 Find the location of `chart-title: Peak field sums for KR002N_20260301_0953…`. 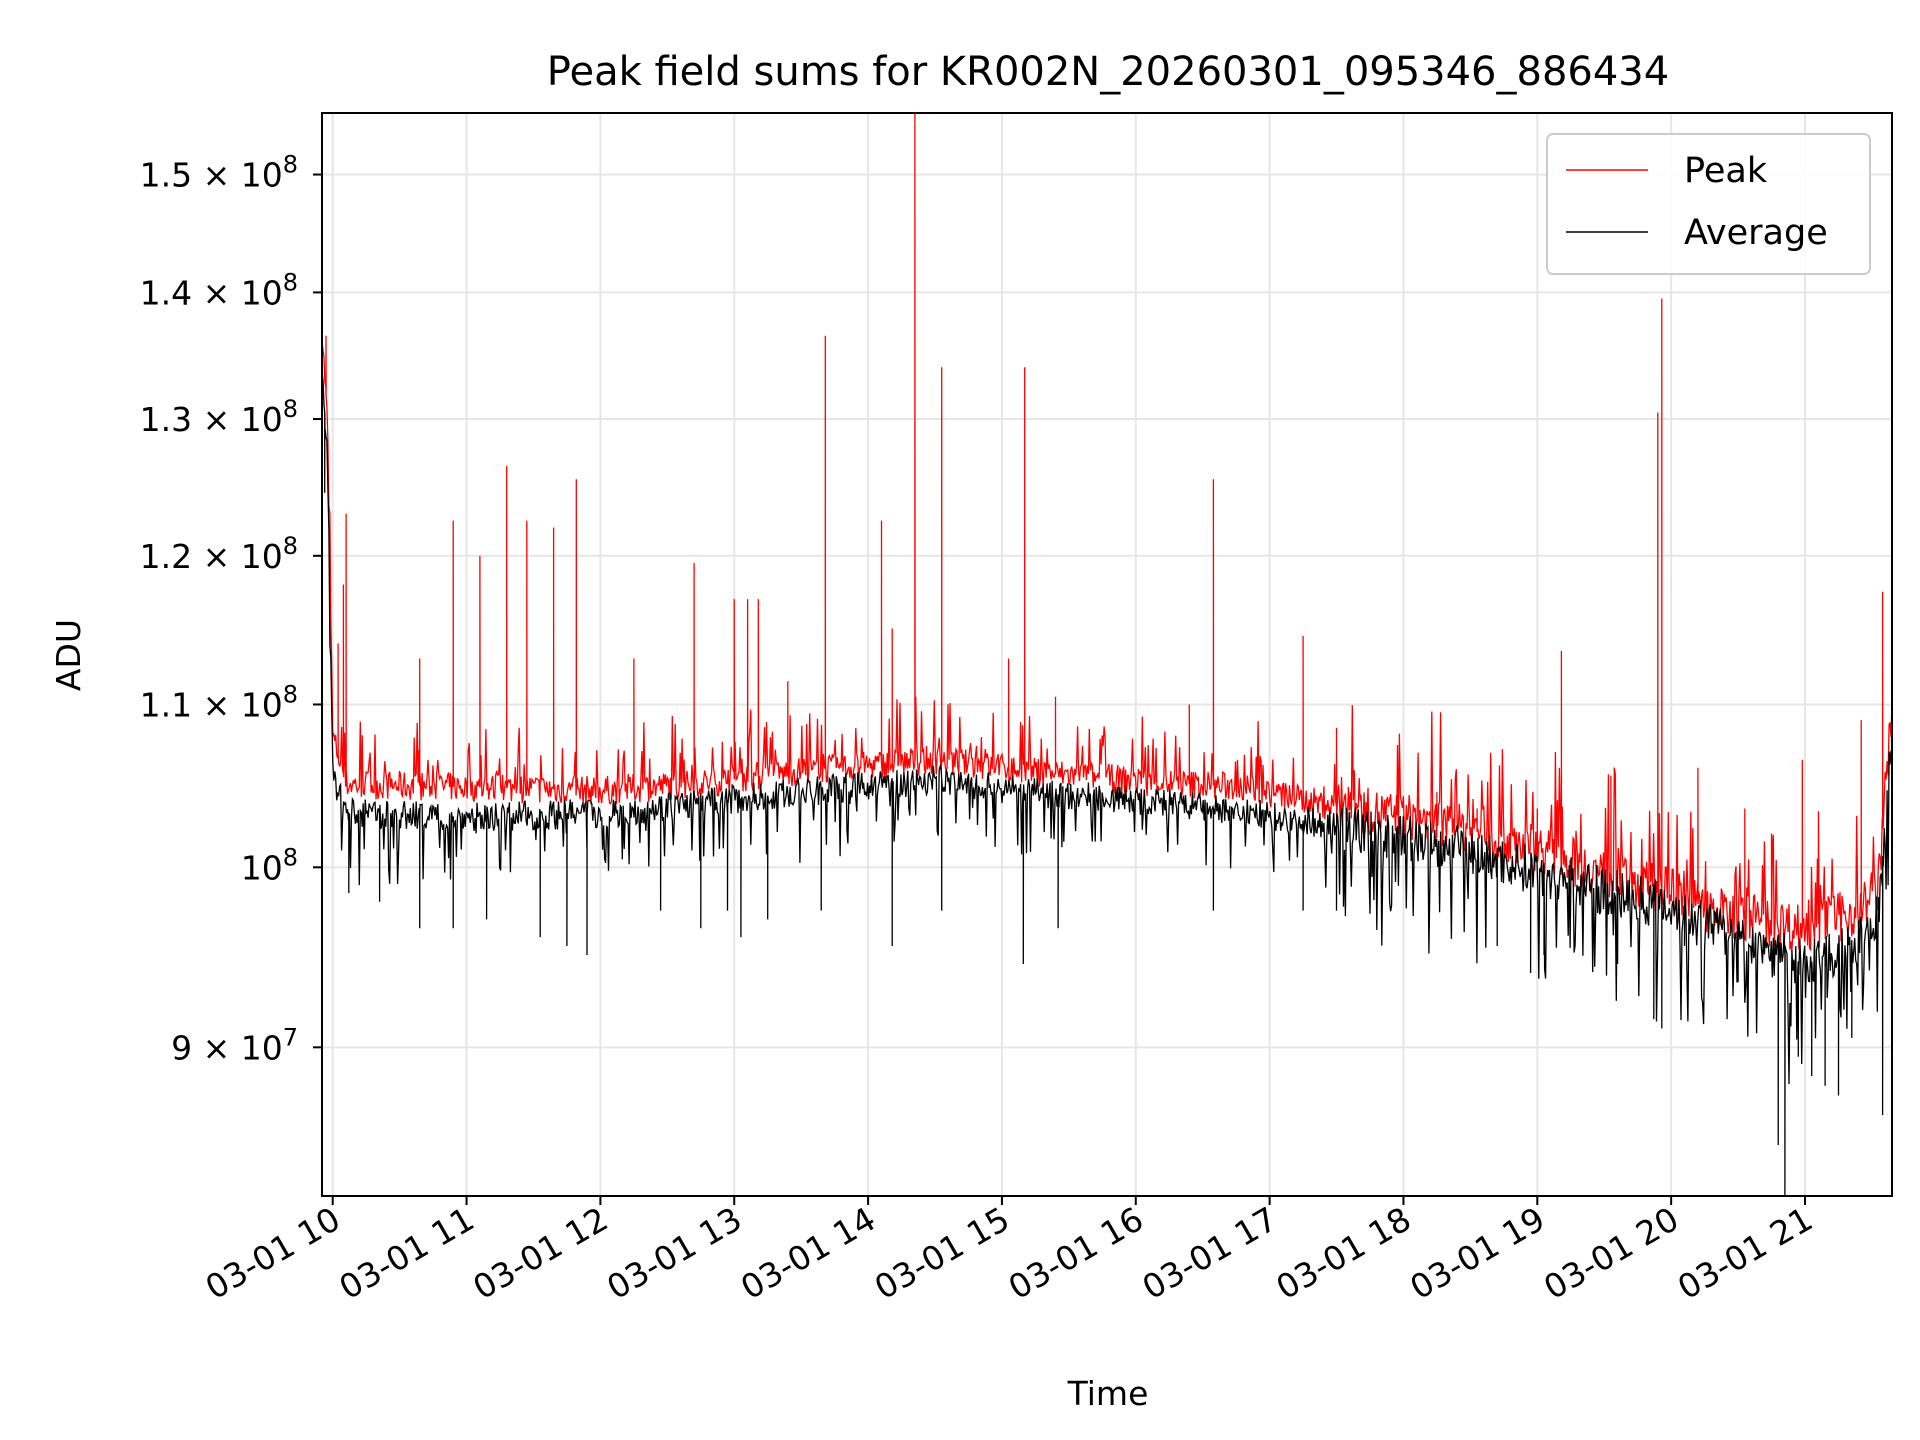

chart-title: Peak field sums for KR002N_20260301_0953… is located at coordinates (1108, 72).